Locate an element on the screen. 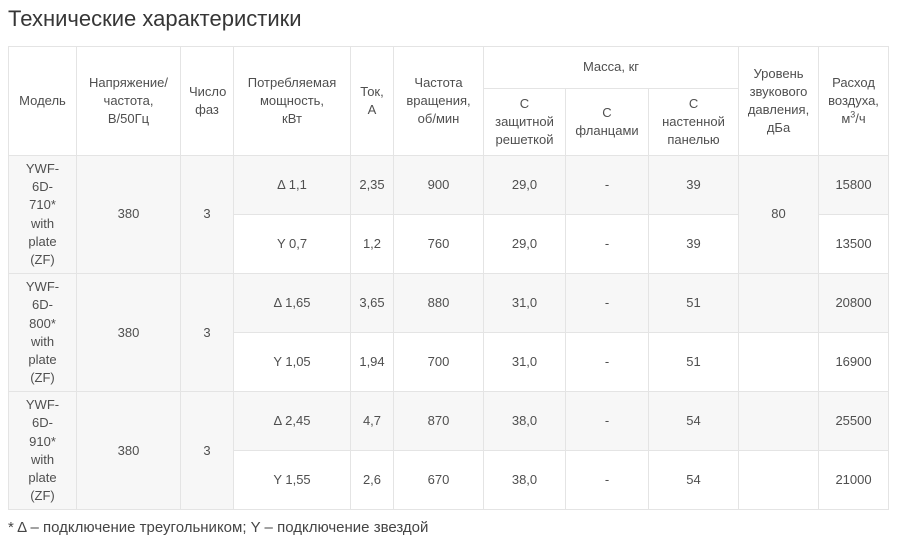 The width and height of the screenshot is (902, 536). cell-current: 4,7 is located at coordinates (372, 421).